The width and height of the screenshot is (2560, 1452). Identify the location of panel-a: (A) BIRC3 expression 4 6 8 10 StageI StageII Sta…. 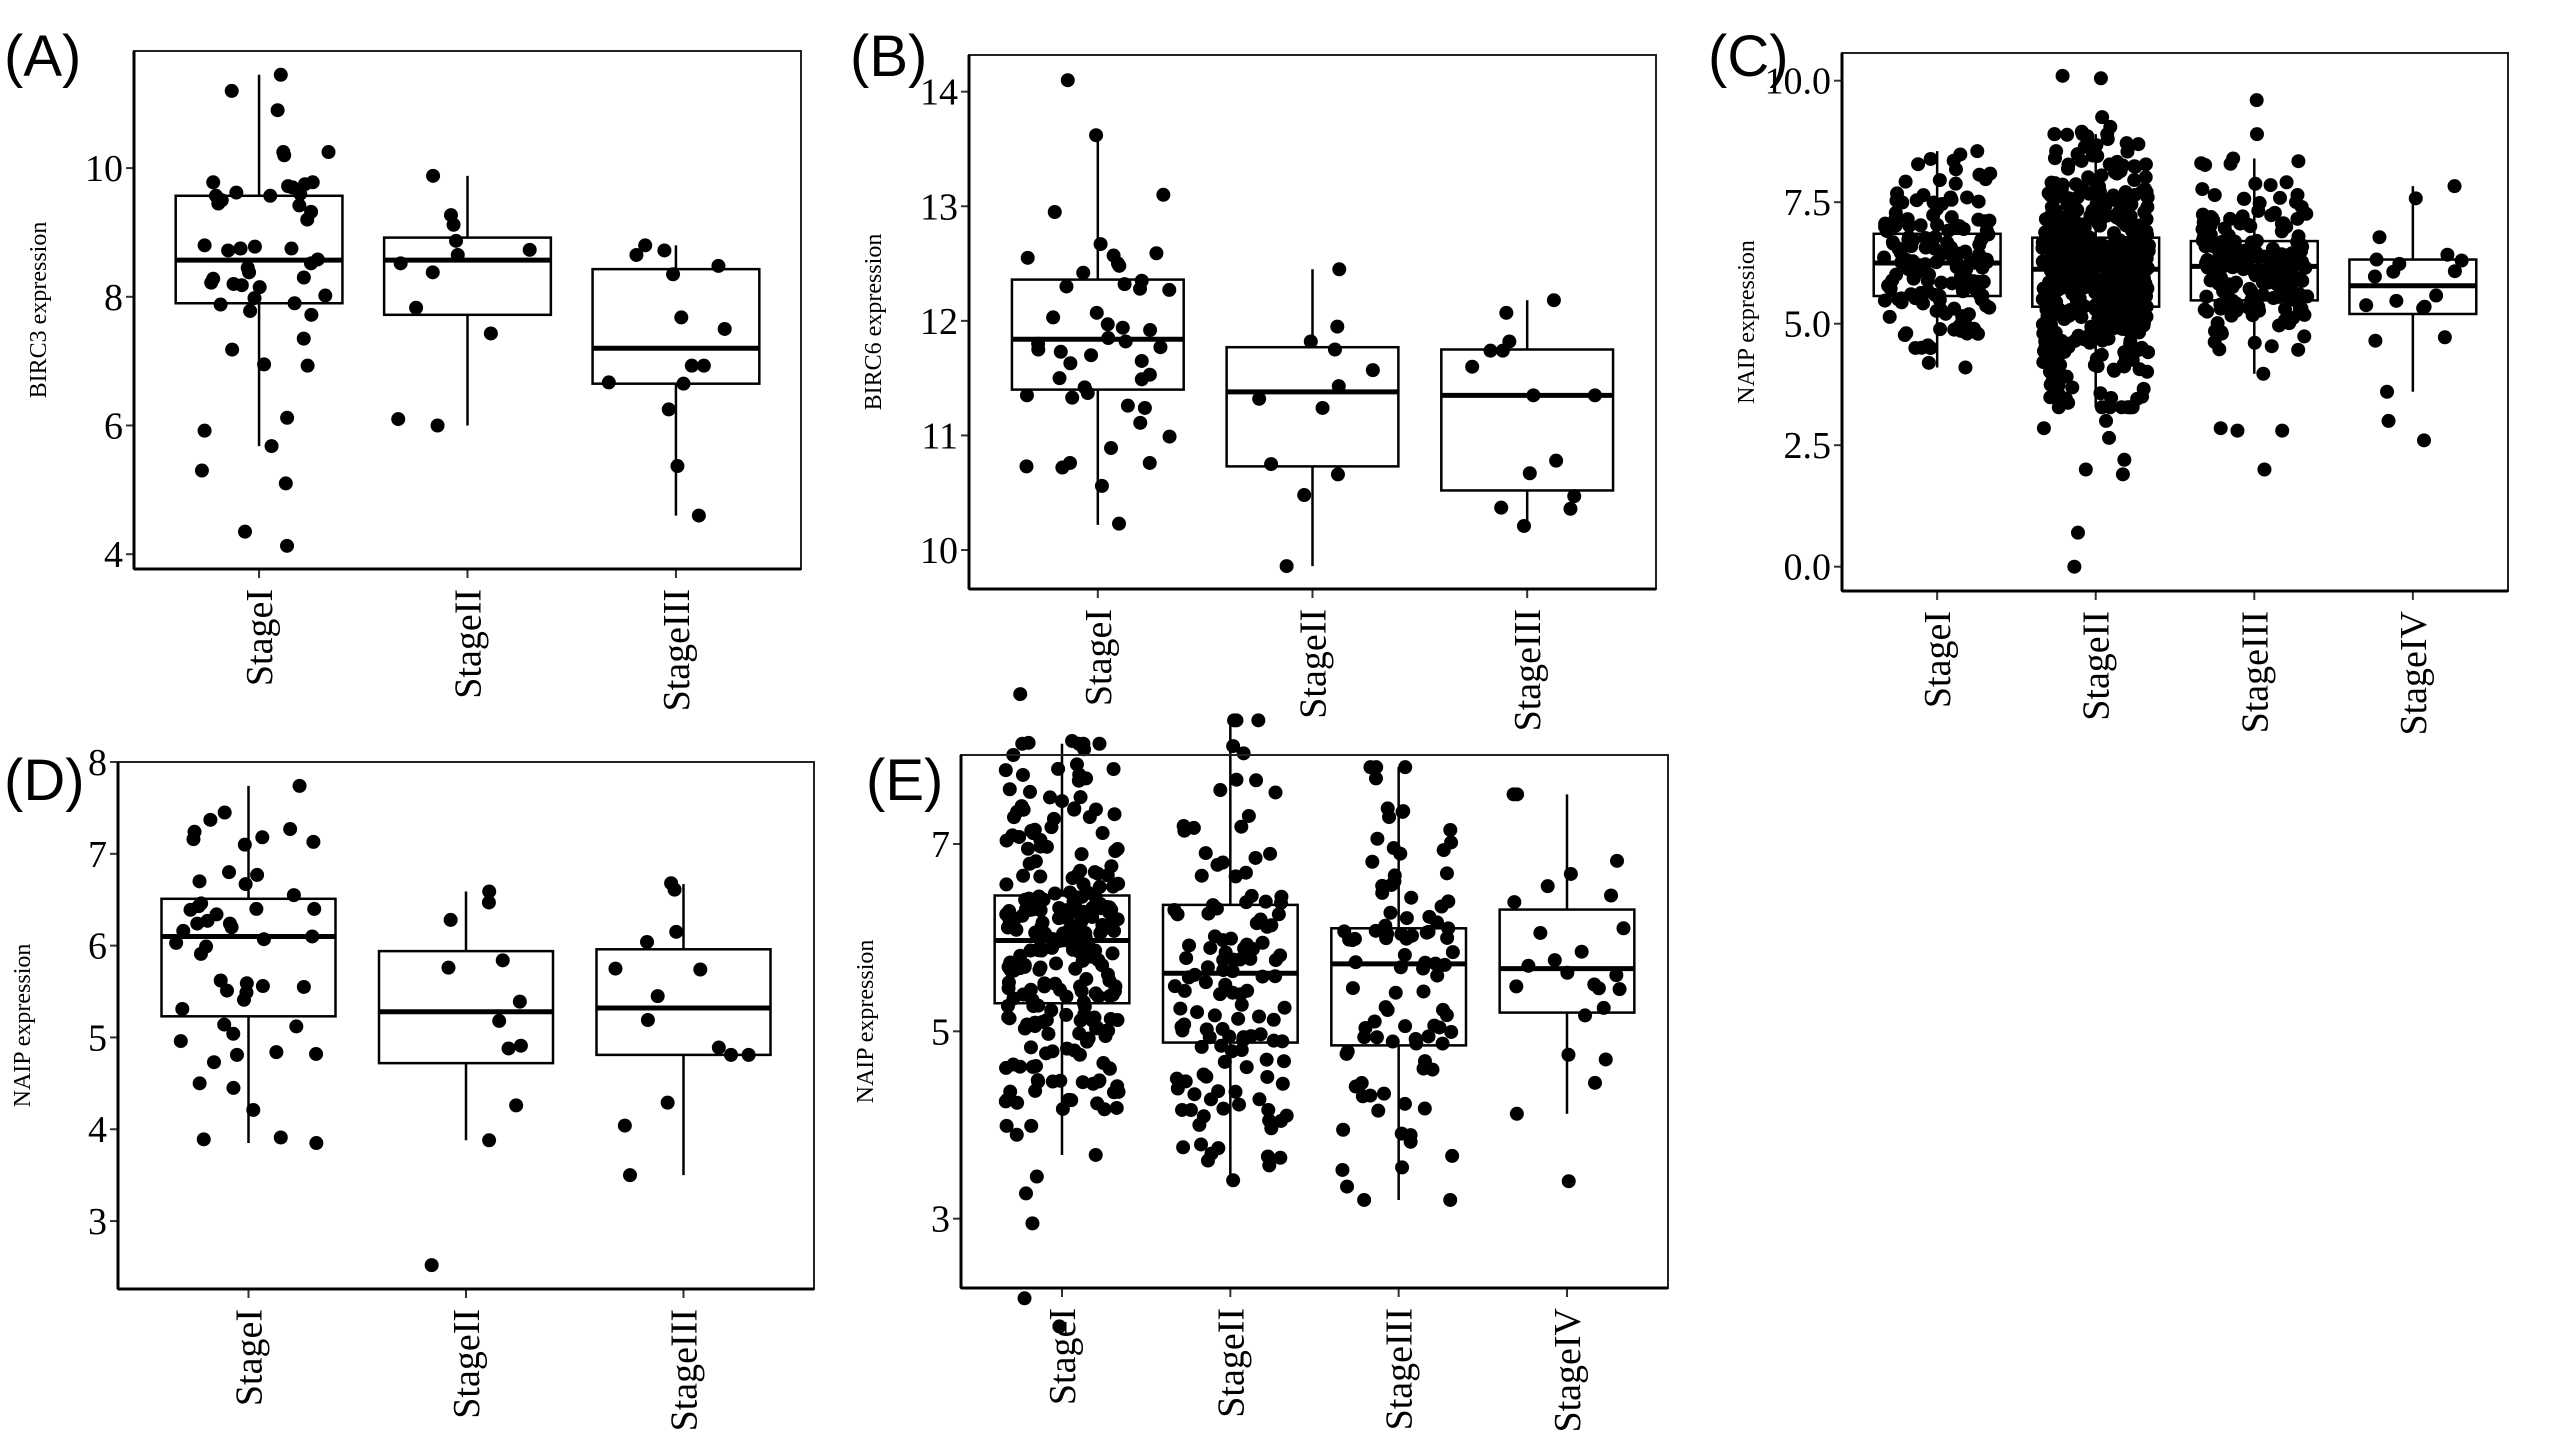
(403, 367).